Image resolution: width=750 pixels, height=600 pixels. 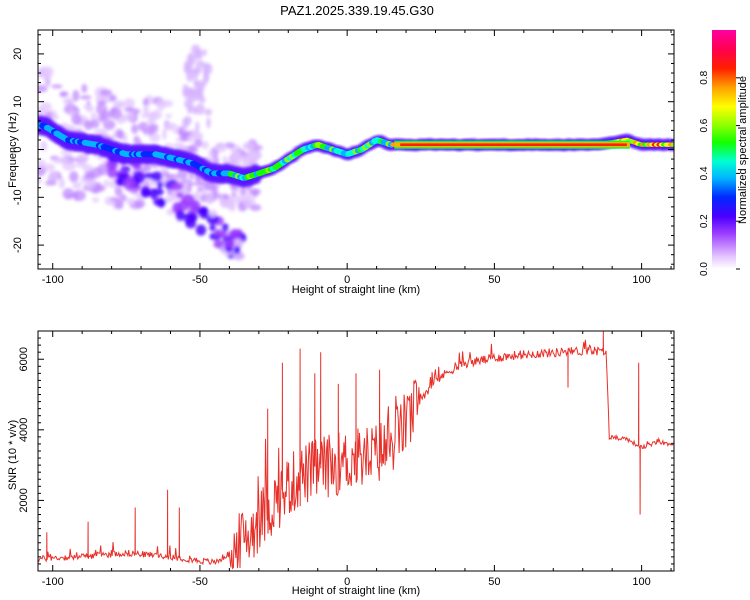 What do you see at coordinates (356, 290) in the screenshot?
I see `spectrogram-xlabel: Height of straight line (km)` at bounding box center [356, 290].